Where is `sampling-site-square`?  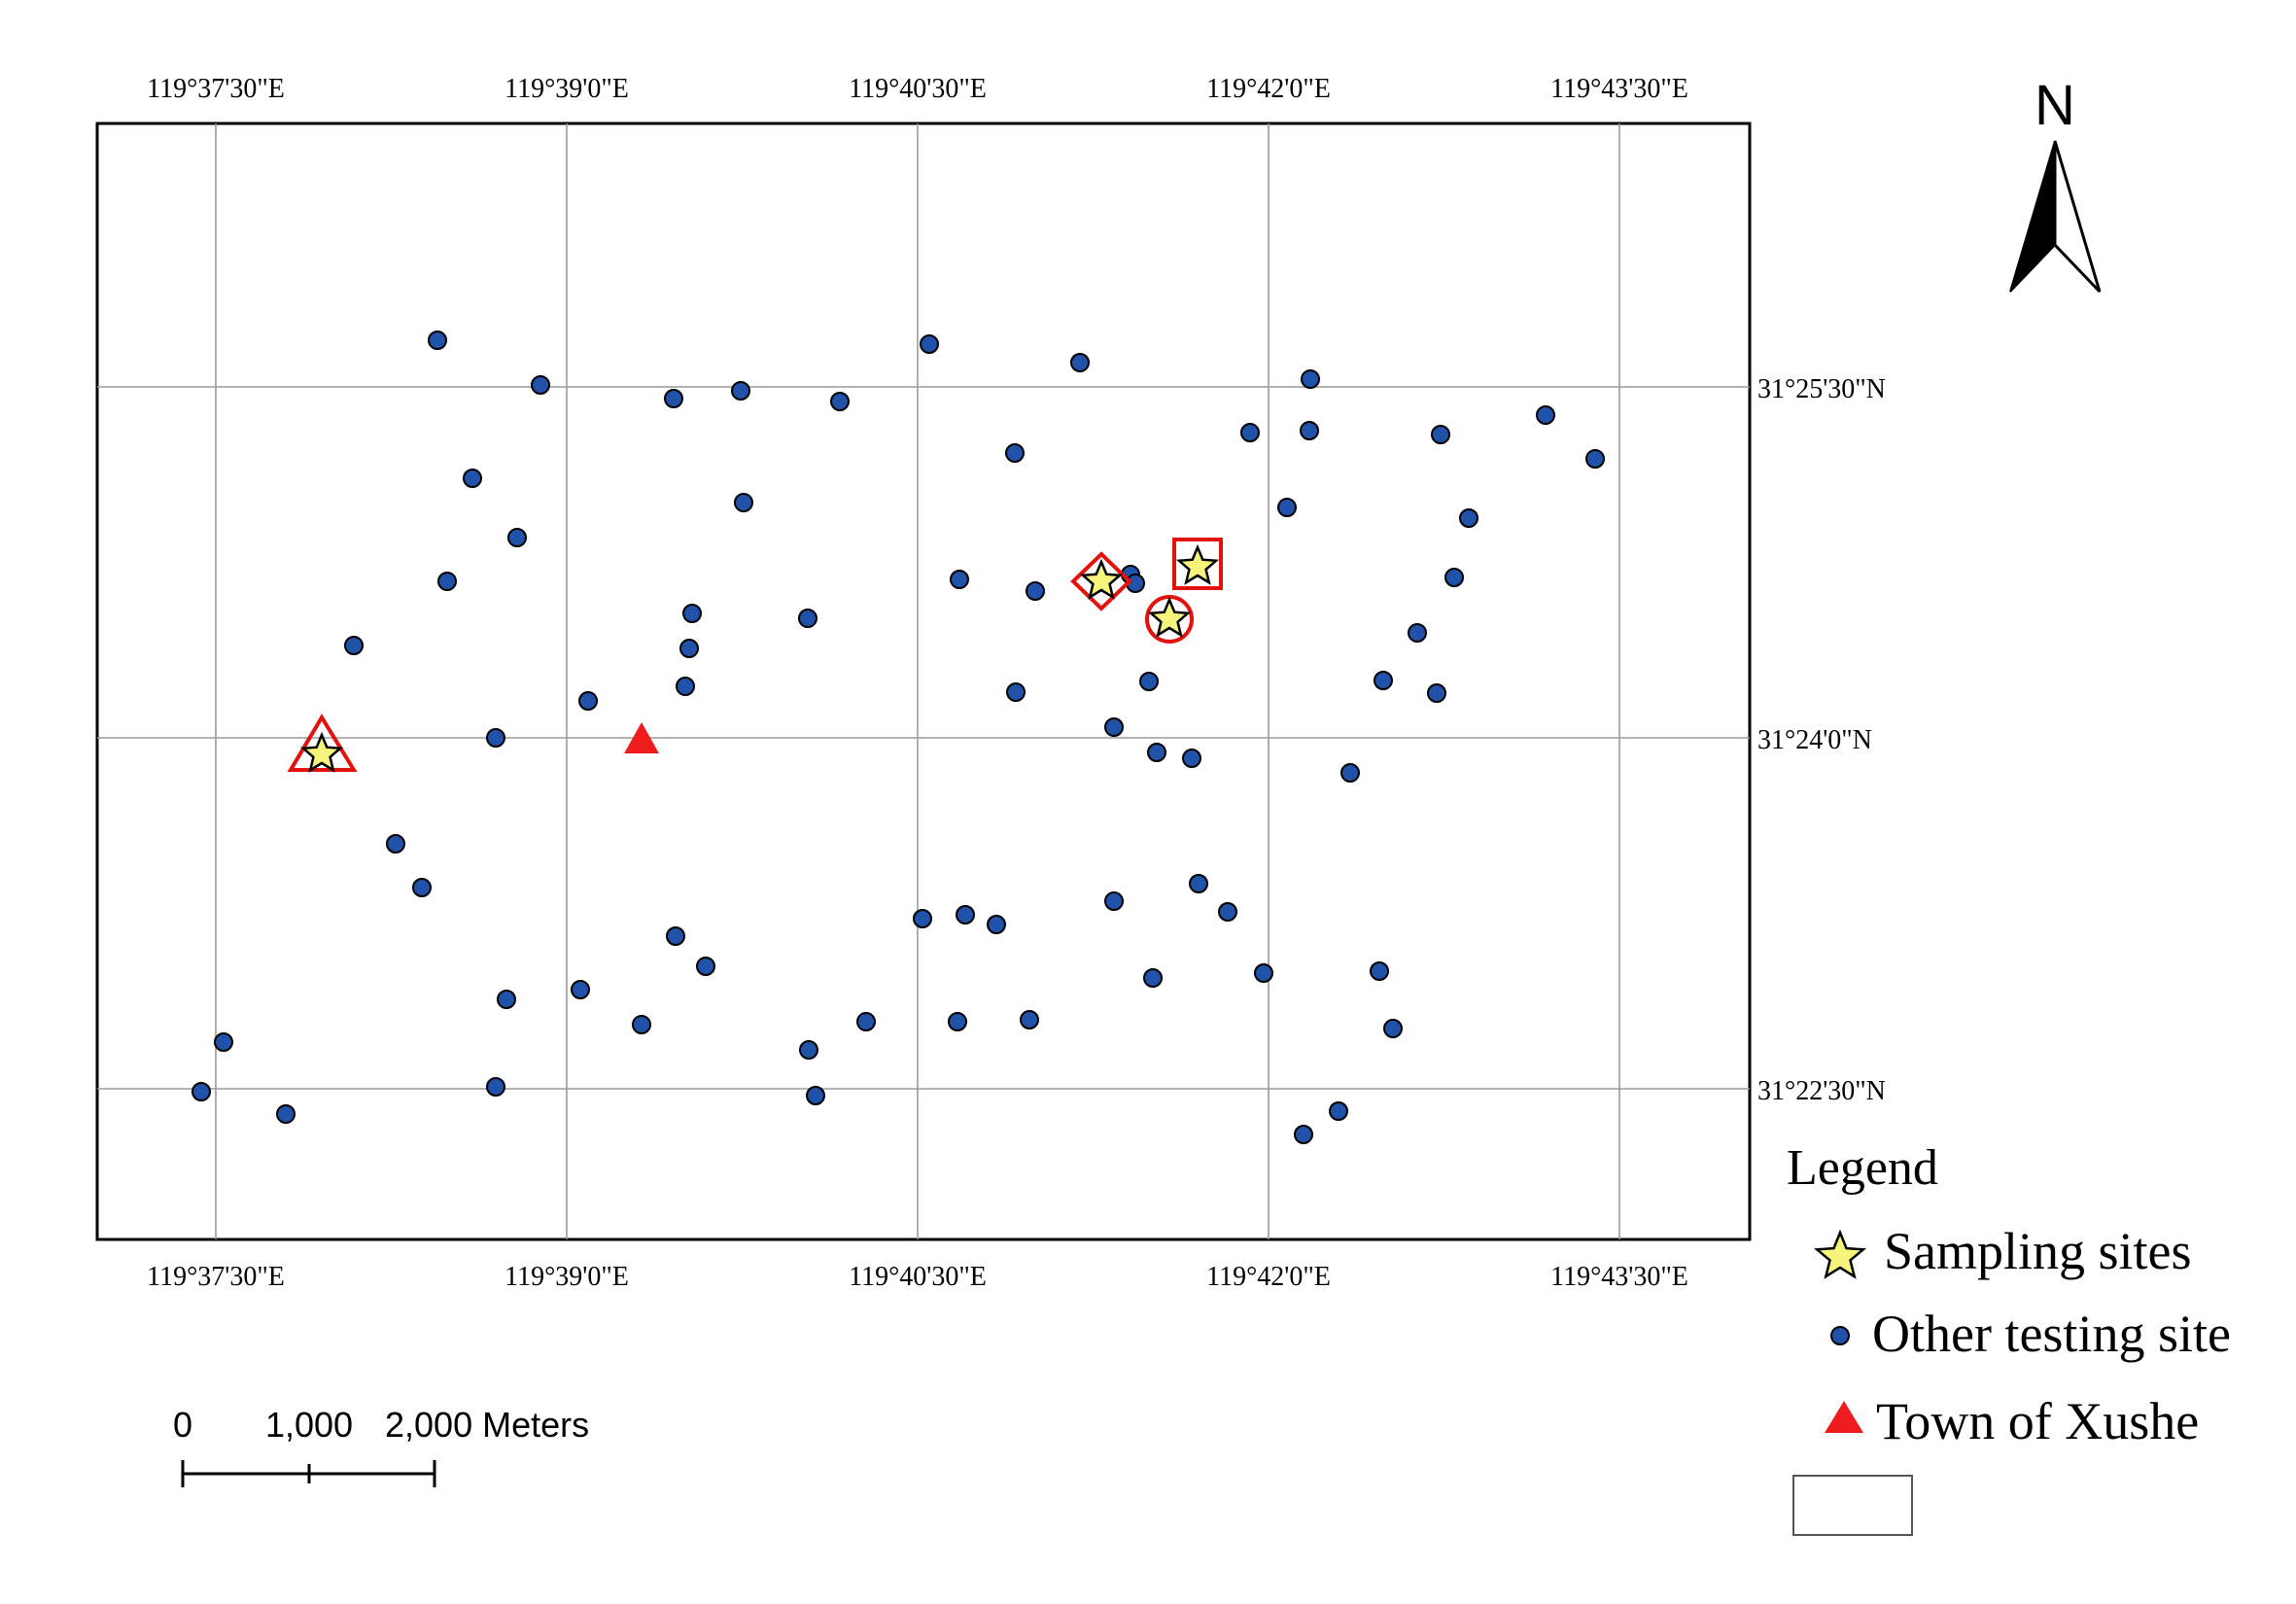 sampling-site-square is located at coordinates (1197, 564).